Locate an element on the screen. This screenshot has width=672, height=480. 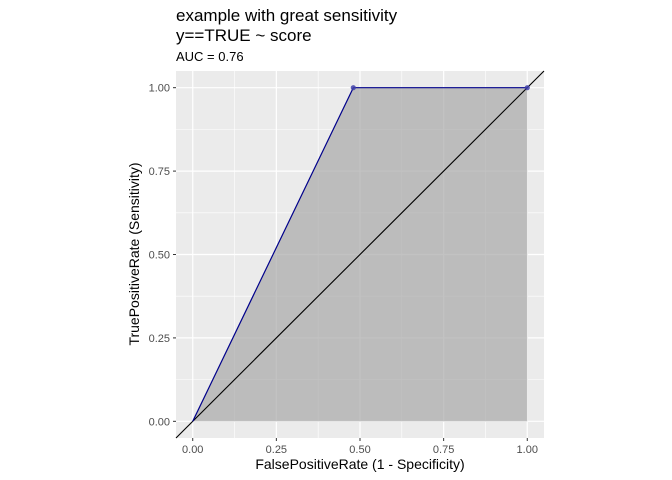
y-axis-ticks: 0.00 0.25 0.50 0.75 1.00 is located at coordinates (162, 255).